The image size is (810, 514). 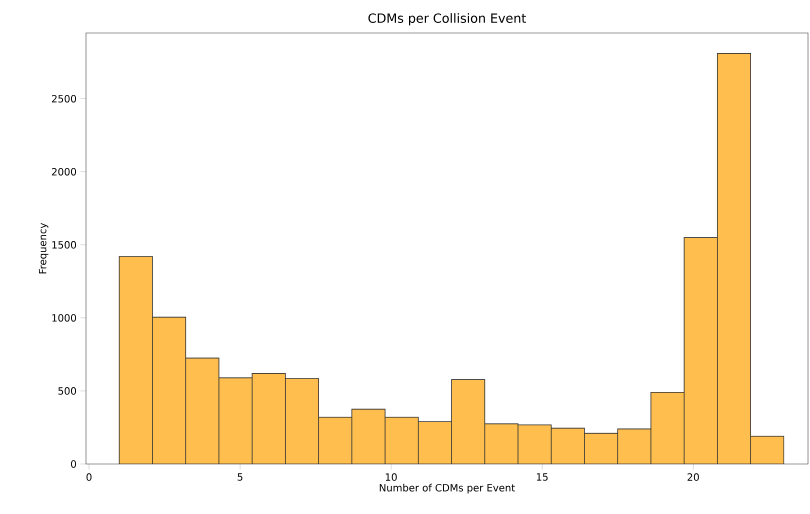 What do you see at coordinates (43, 248) in the screenshot?
I see `y-axis-title: Frequency` at bounding box center [43, 248].